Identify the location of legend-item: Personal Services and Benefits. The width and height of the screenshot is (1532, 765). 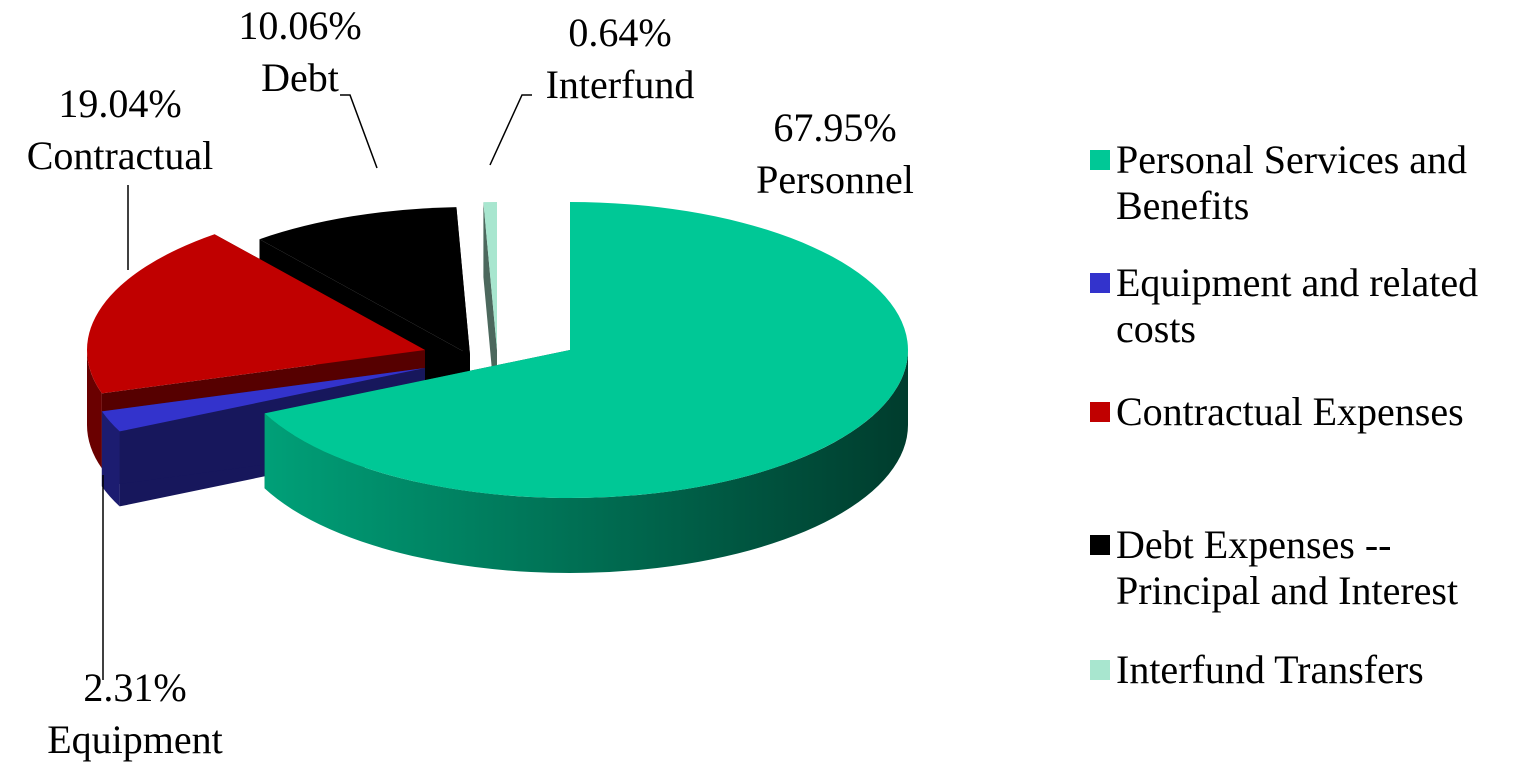
(1309, 183).